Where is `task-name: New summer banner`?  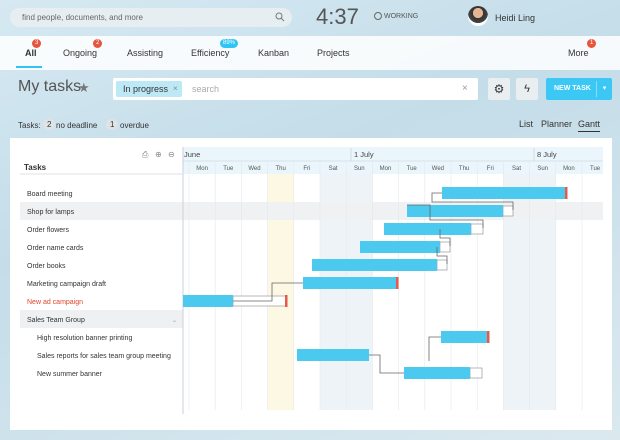
task-name: New summer banner is located at coordinates (70, 374).